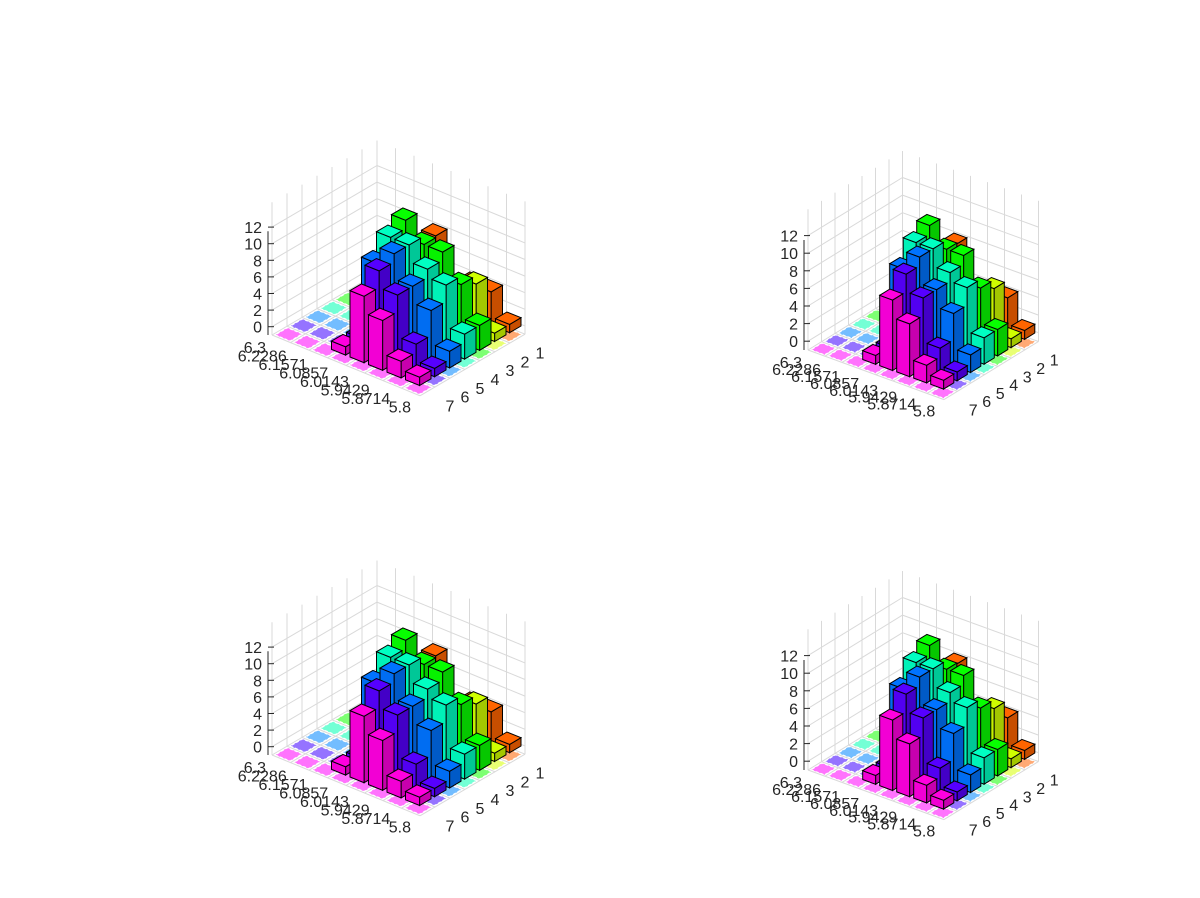 The height and width of the screenshot is (898, 1200). What do you see at coordinates (262, 777) in the screenshot?
I see `row-tick-label: 6.2286` at bounding box center [262, 777].